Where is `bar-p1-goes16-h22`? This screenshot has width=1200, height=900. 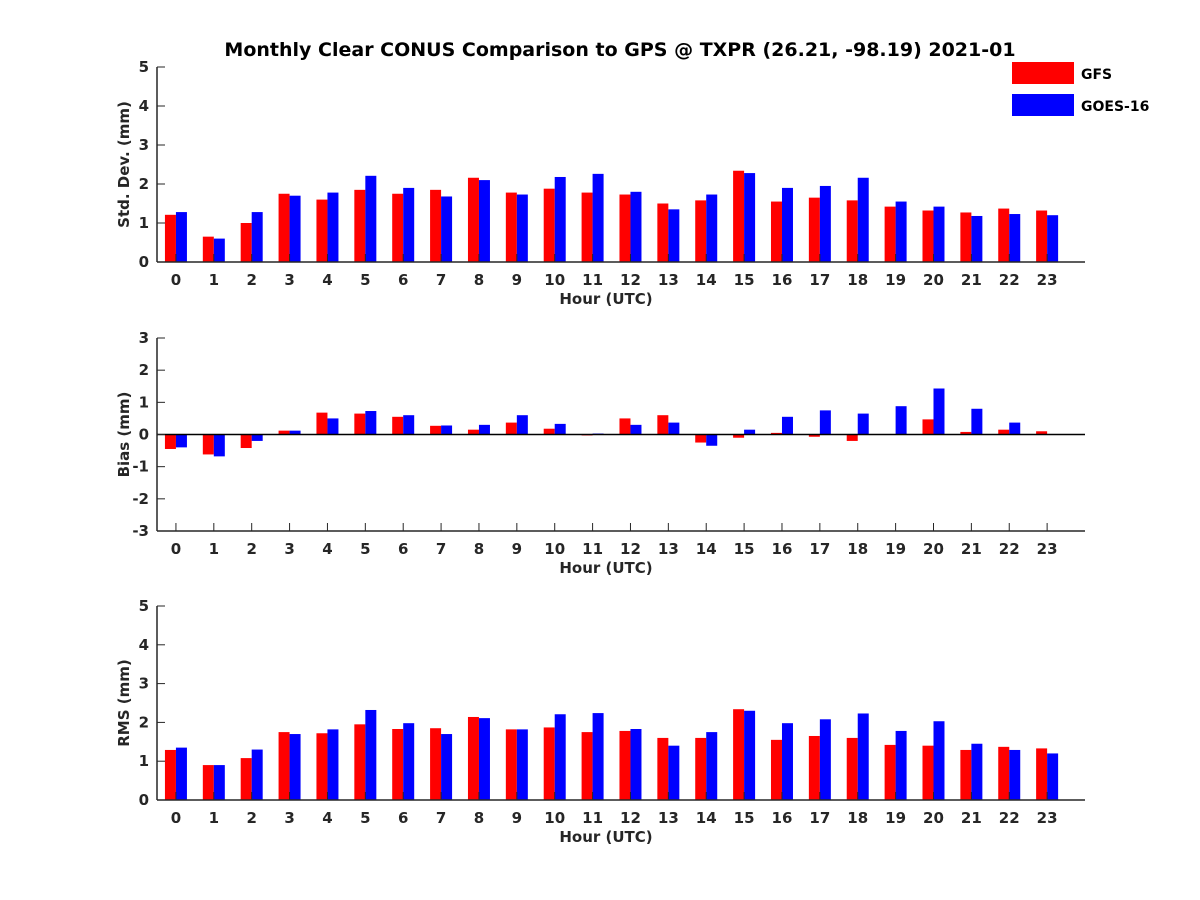 bar-p1-goes16-h22 is located at coordinates (1015, 428).